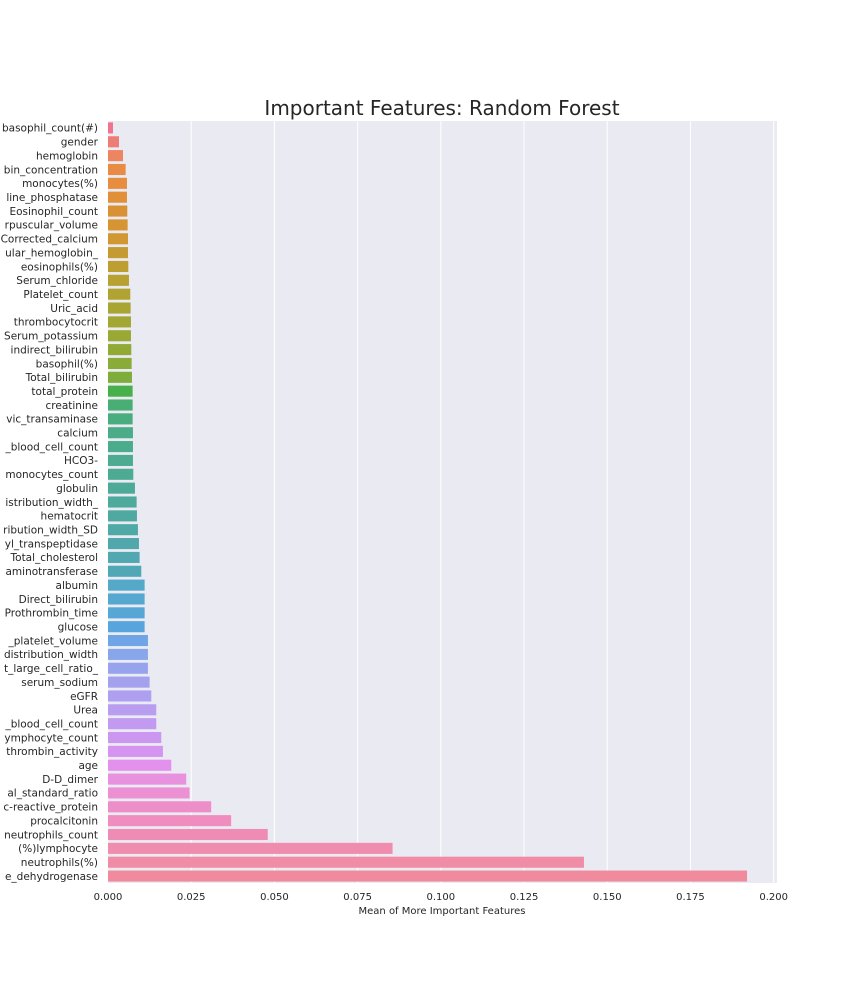  Describe the element at coordinates (84, 697) in the screenshot. I see `y-tick-label: eGFR` at that location.